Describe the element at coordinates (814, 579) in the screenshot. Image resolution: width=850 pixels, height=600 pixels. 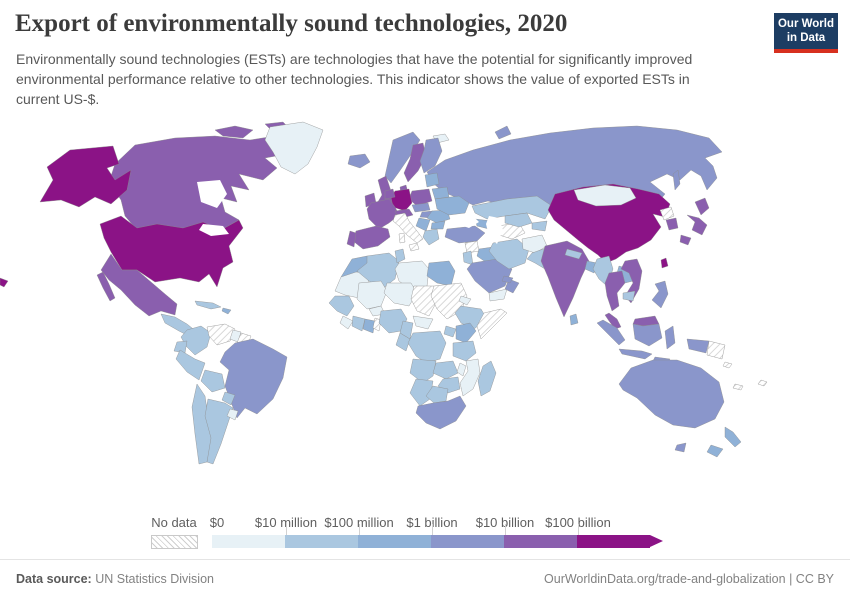
I see `license-label: CC BY` at that location.